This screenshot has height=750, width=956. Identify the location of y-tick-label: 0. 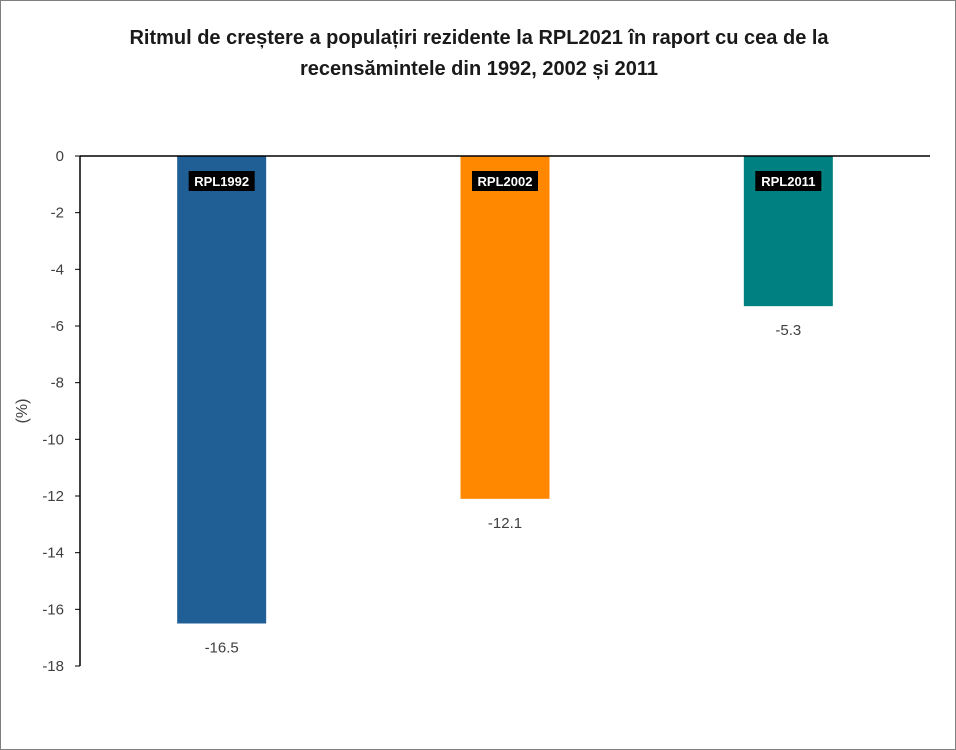
(60, 156).